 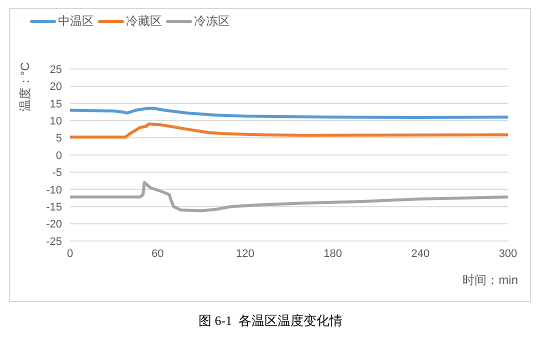 What do you see at coordinates (75, 21) in the screenshot?
I see `legend-label: 中温区` at bounding box center [75, 21].